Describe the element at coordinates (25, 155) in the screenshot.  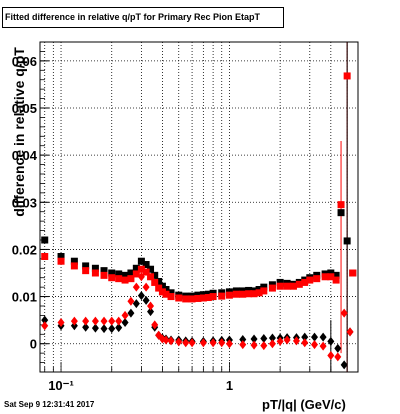
I see `y-tick-label: 0.04` at that location.